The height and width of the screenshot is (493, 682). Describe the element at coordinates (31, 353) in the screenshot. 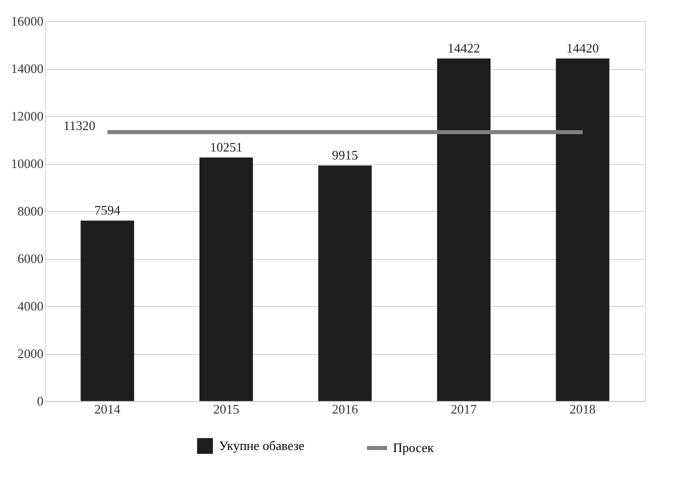

I see `y-tick-label: 2000` at that location.